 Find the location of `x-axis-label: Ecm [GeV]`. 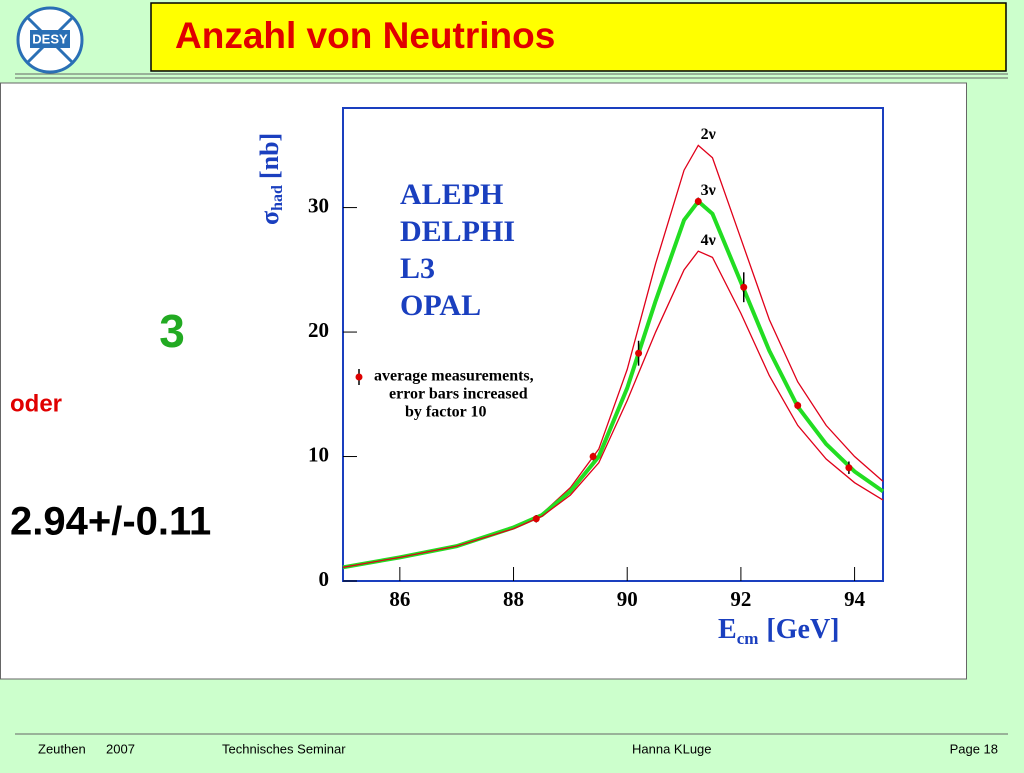

x-axis-label: Ecm [GeV] is located at coordinates (778, 630).